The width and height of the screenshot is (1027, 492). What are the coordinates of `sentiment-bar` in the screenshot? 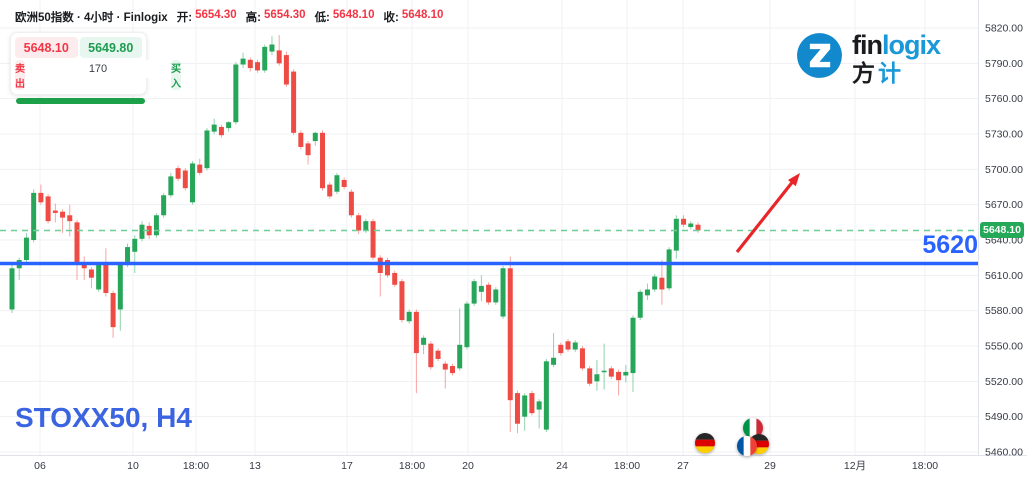 It's located at (80, 101).